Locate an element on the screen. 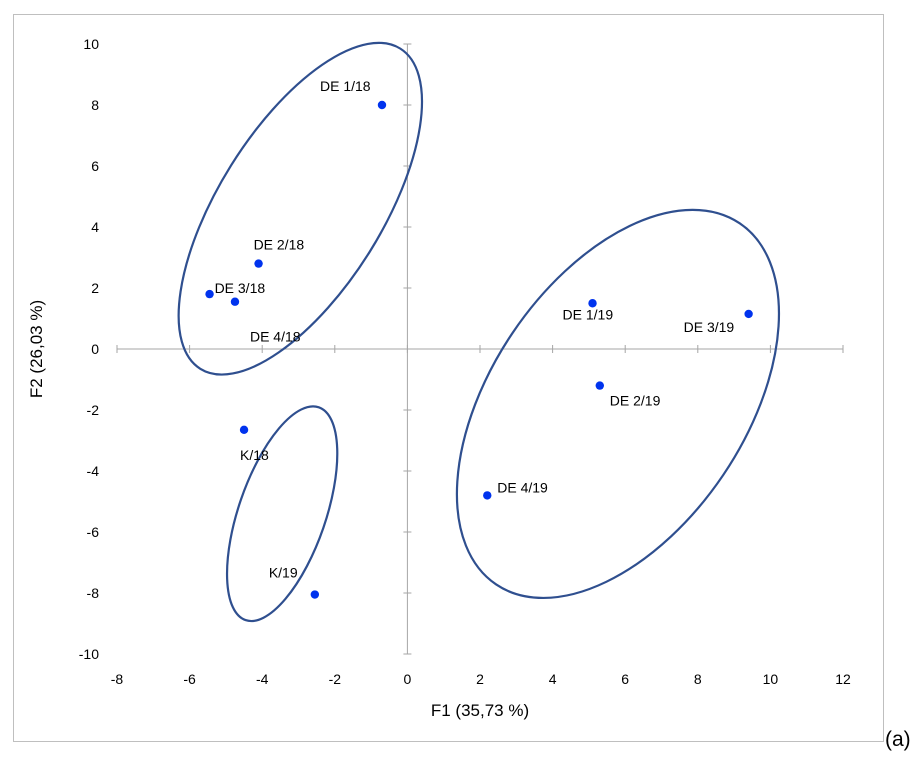  x-tick-label: 4 is located at coordinates (553, 679).